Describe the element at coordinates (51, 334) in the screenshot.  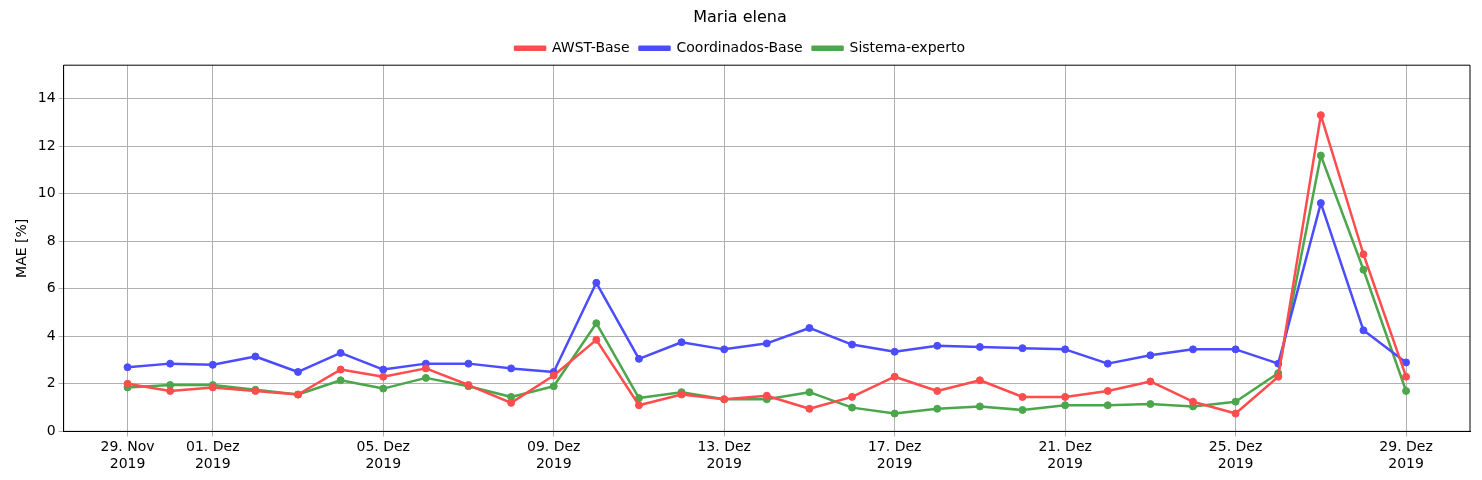
I see `y-tick-label: 4` at that location.